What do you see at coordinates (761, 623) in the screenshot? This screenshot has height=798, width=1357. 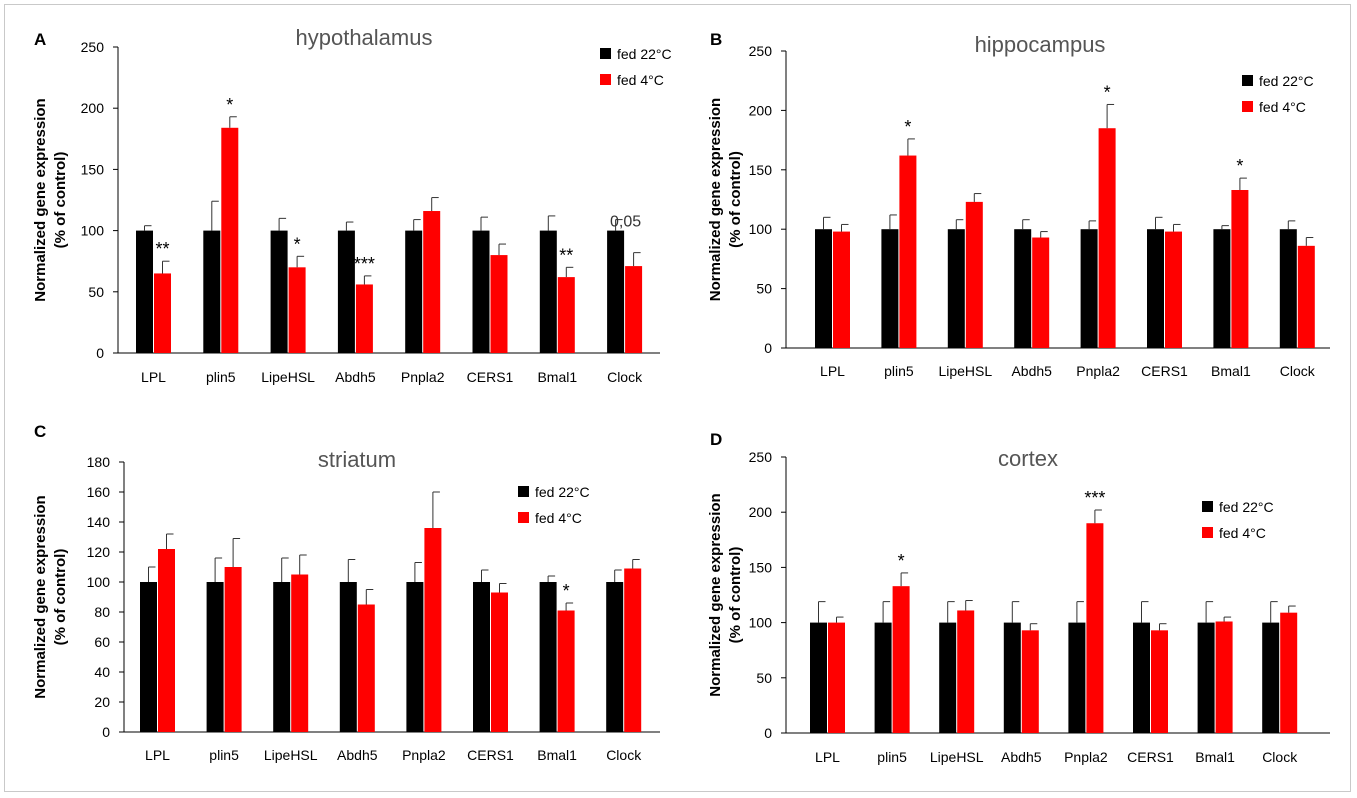 I see `y-tick-label: 100` at bounding box center [761, 623].